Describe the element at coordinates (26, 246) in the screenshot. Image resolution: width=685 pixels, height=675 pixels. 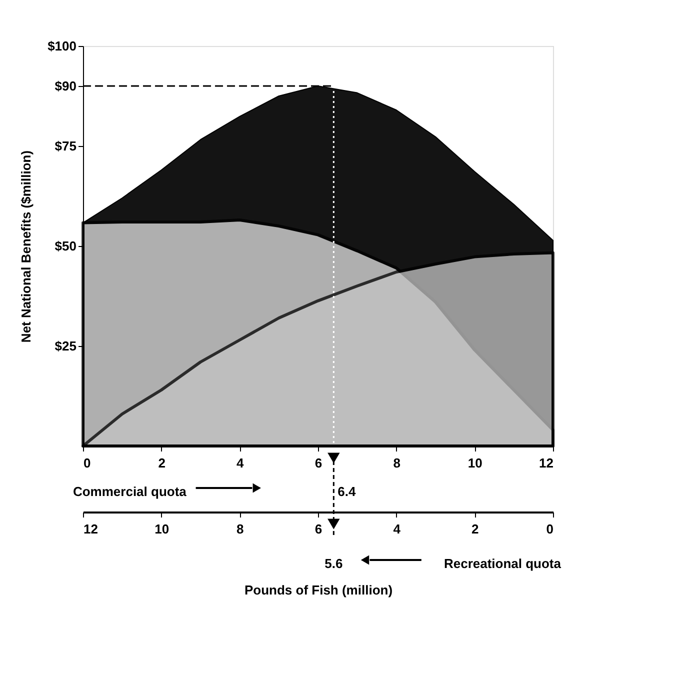
I see `y-axis-title: Net National Benefits ($million)` at that location.